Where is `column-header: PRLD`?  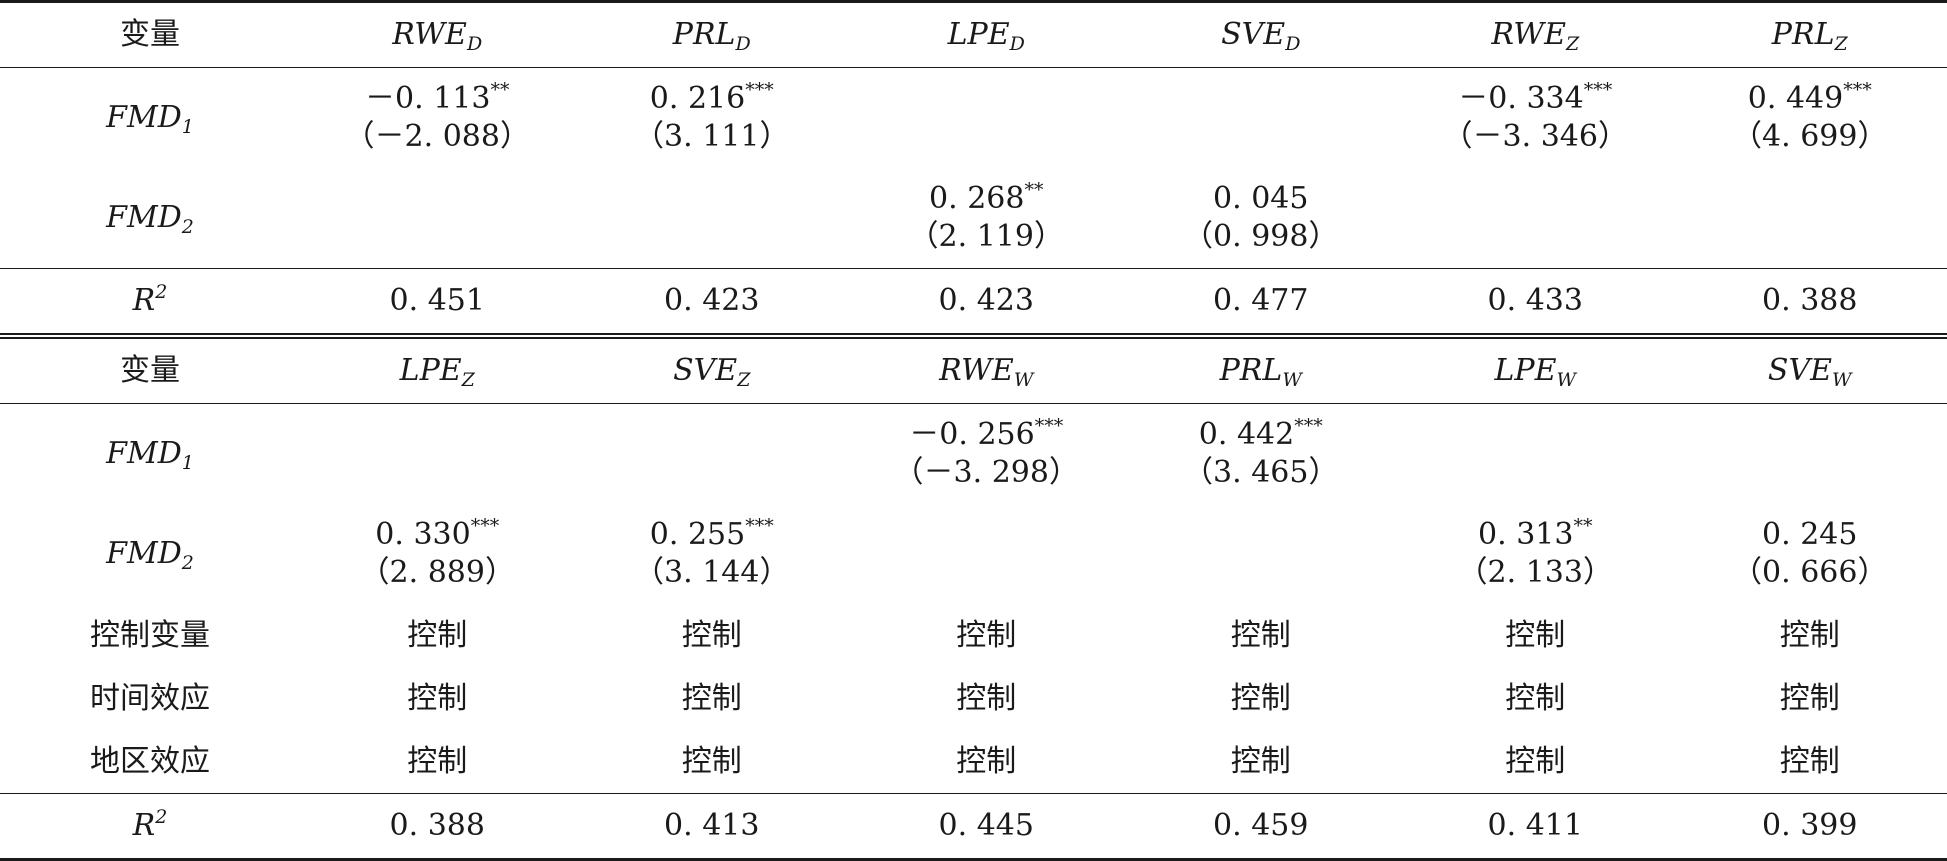
column-header: PRLD is located at coordinates (712, 35).